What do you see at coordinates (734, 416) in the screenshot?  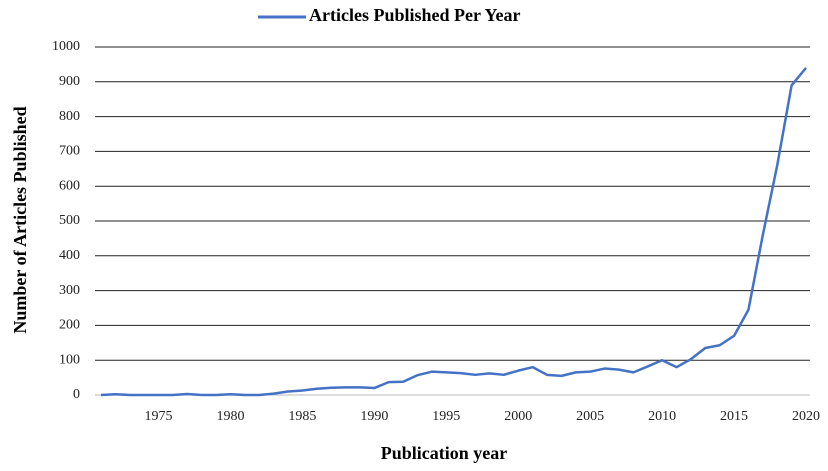 I see `x-tick-label: 2015` at bounding box center [734, 416].